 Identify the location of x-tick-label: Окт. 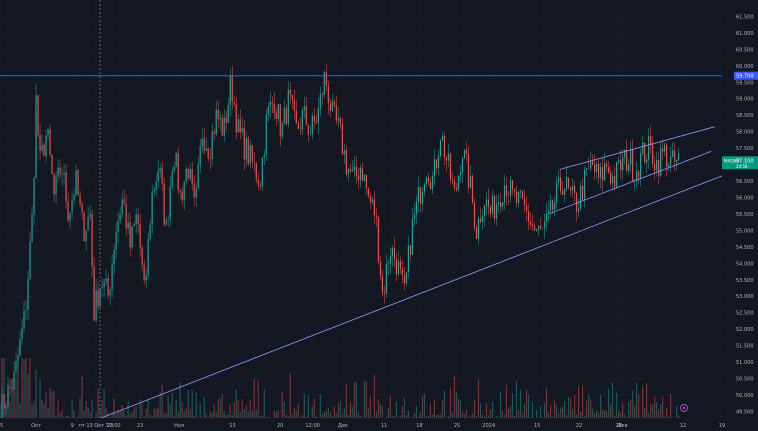
(36, 426).